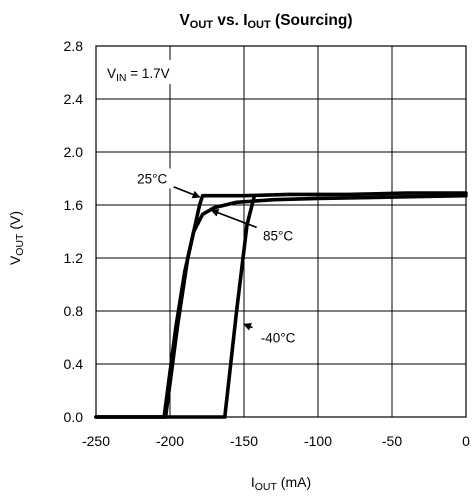 The image size is (474, 496). Describe the element at coordinates (392, 441) in the screenshot. I see `x-tick-label: -50` at that location.